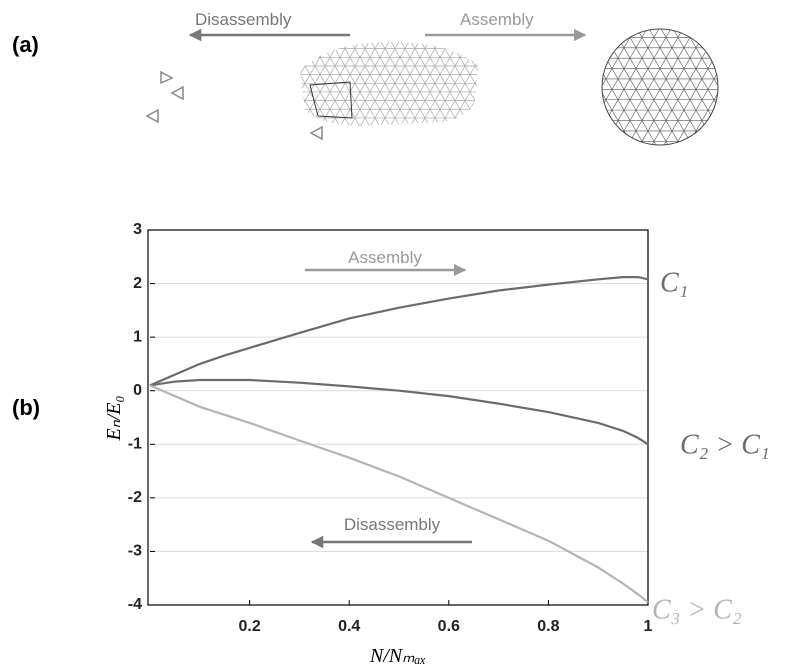 Image resolution: width=798 pixels, height=671 pixels. I want to click on legend-label: C₃ > C₂, so click(697, 609).